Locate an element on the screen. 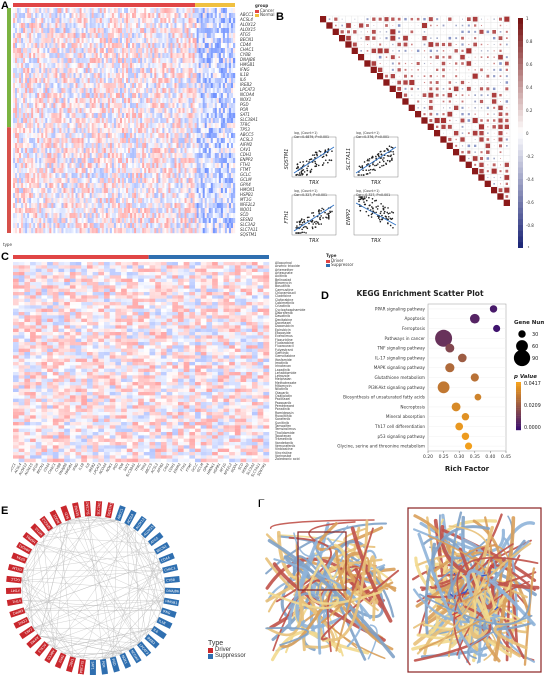 The image size is (546, 677). kegg-category-label: MAPK signaling pathway is located at coordinates (400, 367).